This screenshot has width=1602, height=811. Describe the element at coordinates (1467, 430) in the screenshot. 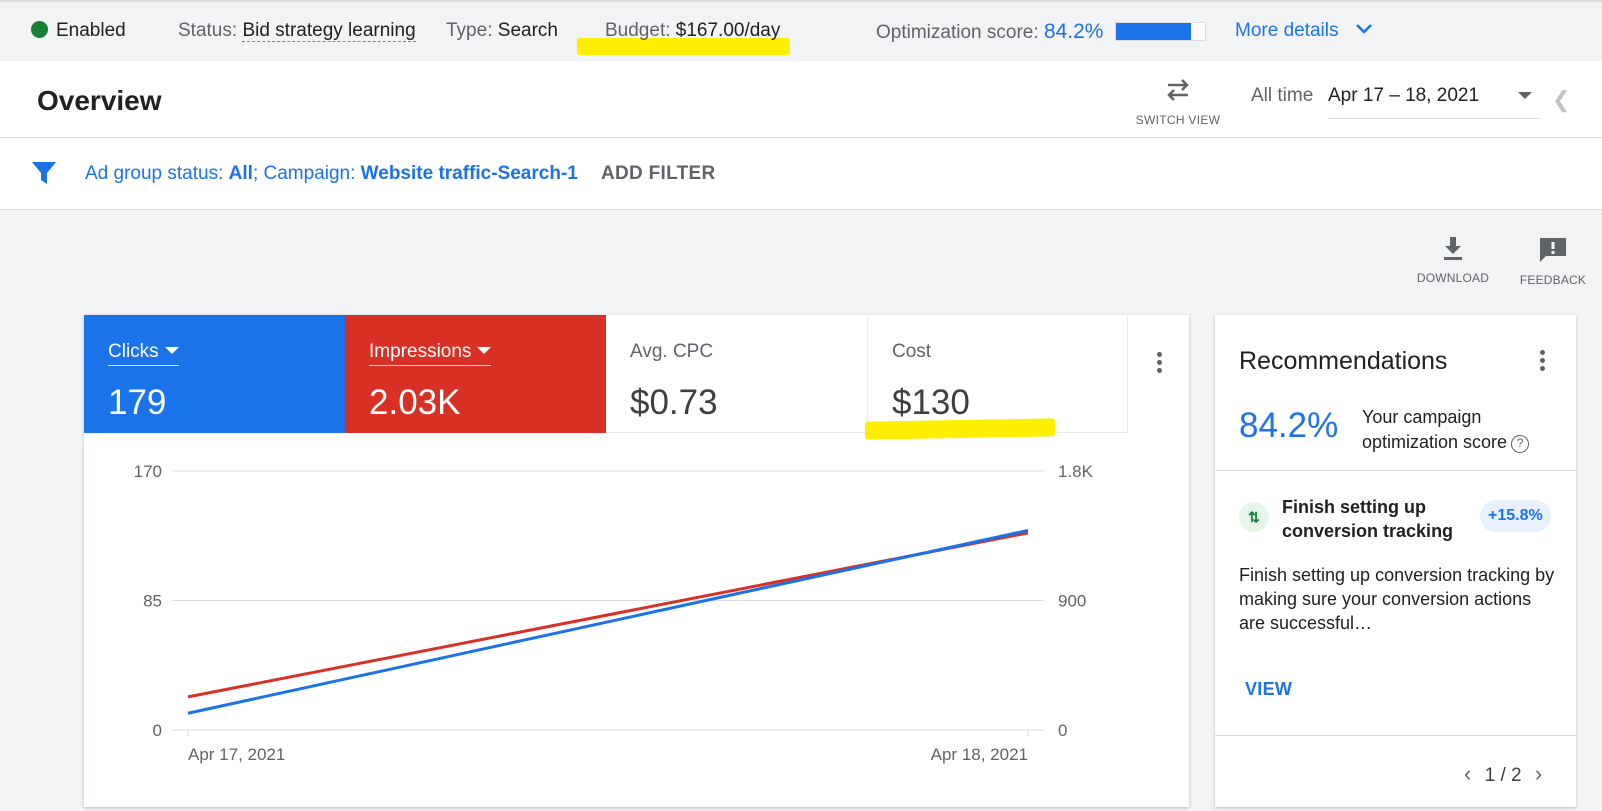

I see `optimization-score-label: Your campaign optimization score?` at that location.